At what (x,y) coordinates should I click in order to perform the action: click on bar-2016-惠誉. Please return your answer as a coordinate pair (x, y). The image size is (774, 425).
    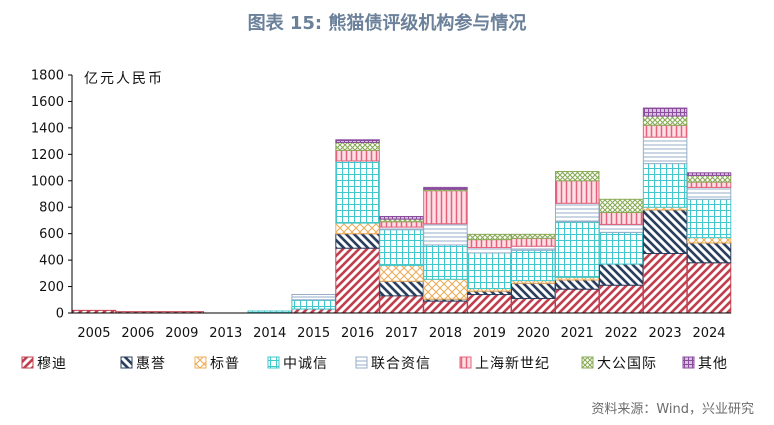
    Looking at the image, I should click on (357, 241).